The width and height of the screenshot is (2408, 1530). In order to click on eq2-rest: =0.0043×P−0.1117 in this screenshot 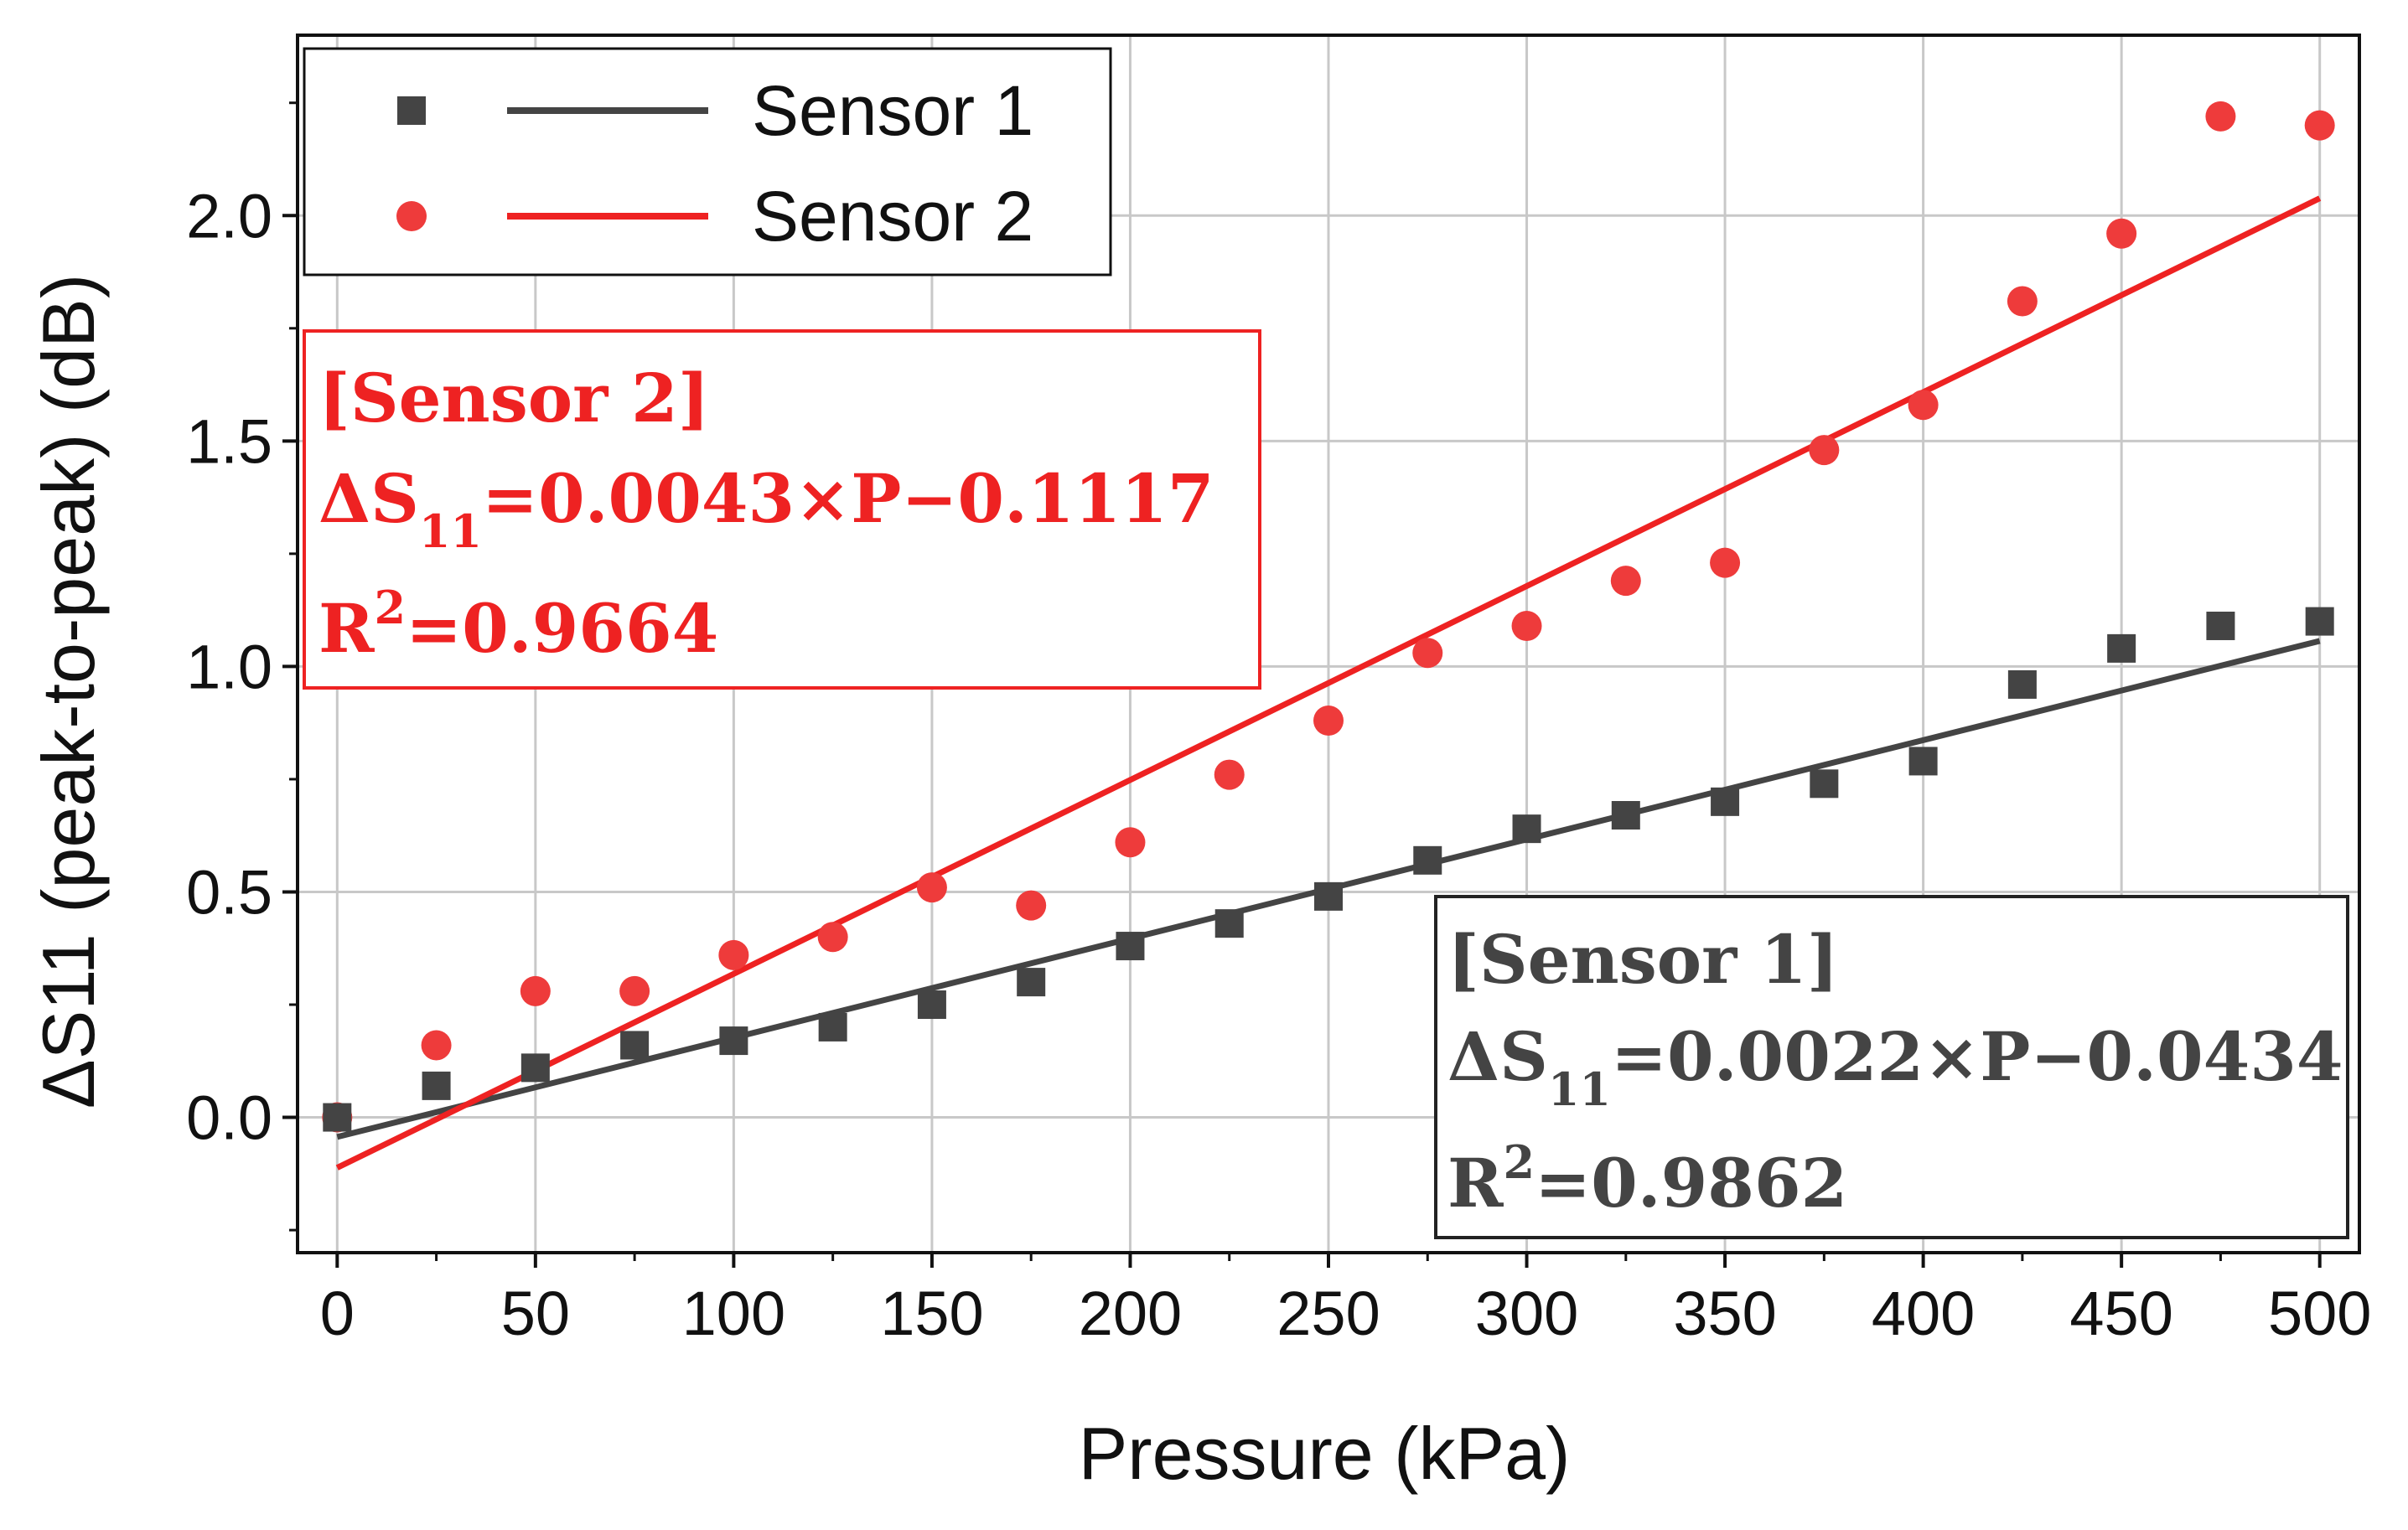, I will do `click(848, 498)`.